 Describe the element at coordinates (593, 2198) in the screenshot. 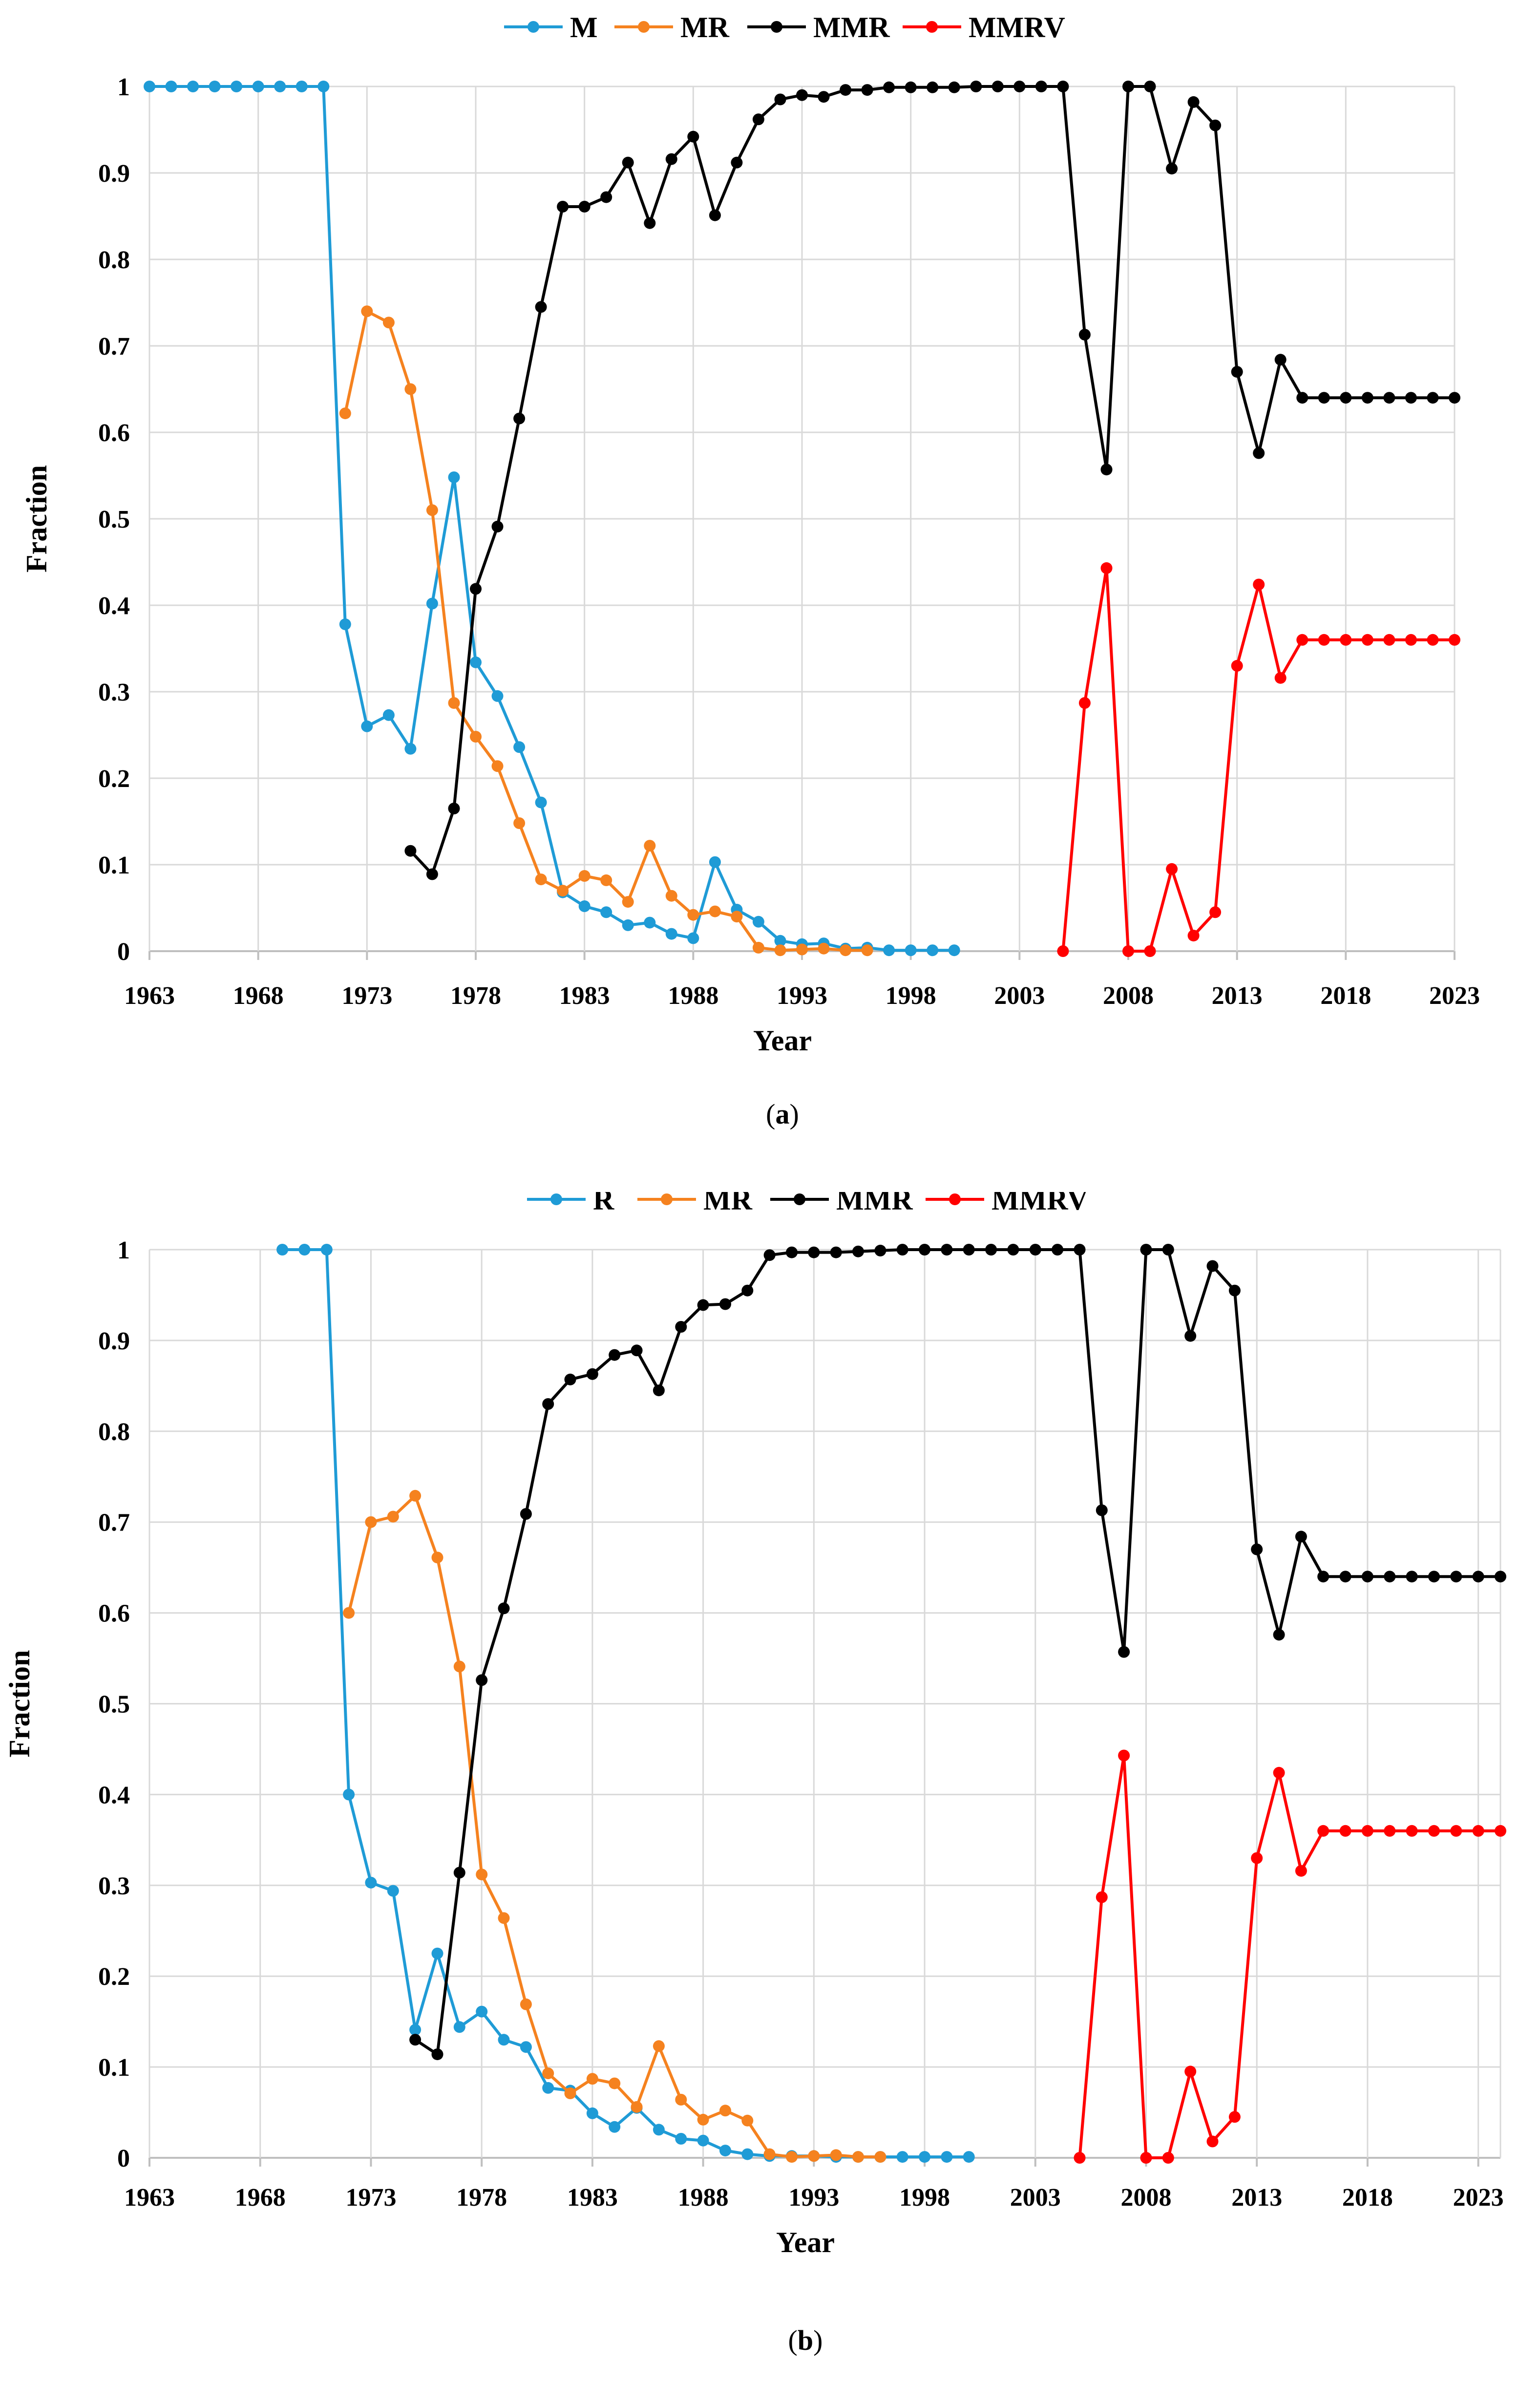

I see `x-tick-label: 1983` at that location.